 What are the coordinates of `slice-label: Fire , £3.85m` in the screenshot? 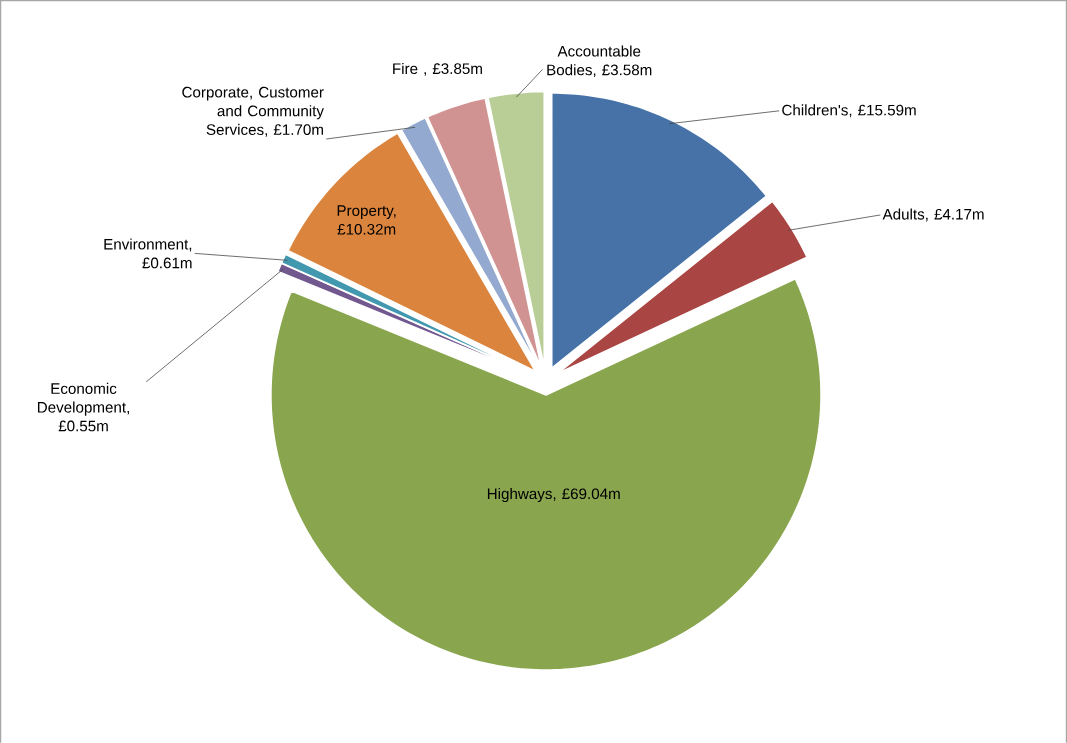 It's located at (437, 69).